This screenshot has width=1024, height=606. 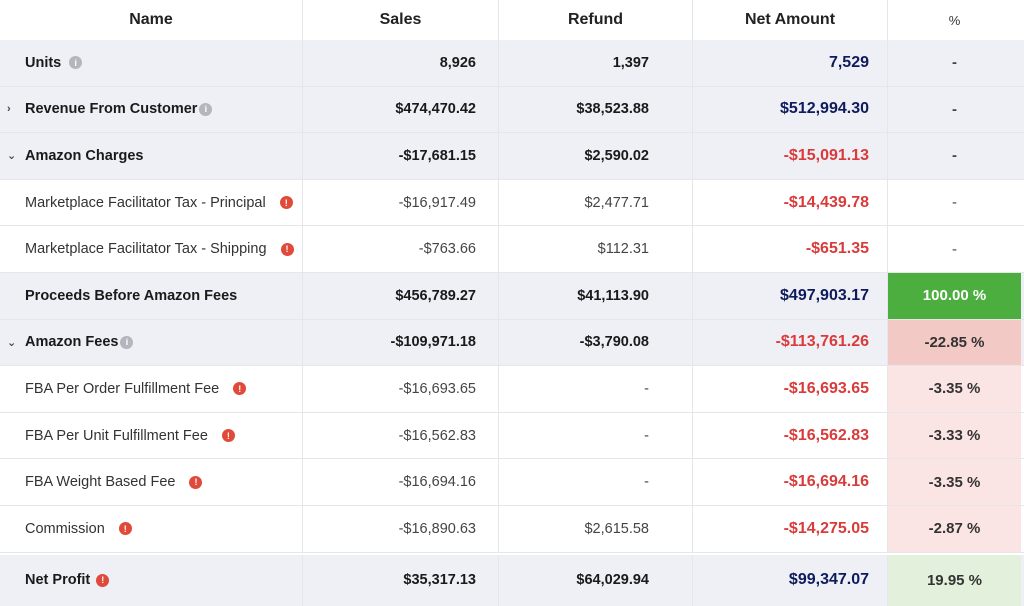 What do you see at coordinates (596, 156) in the screenshot?
I see `refund-cell: $2,590.02` at bounding box center [596, 156].